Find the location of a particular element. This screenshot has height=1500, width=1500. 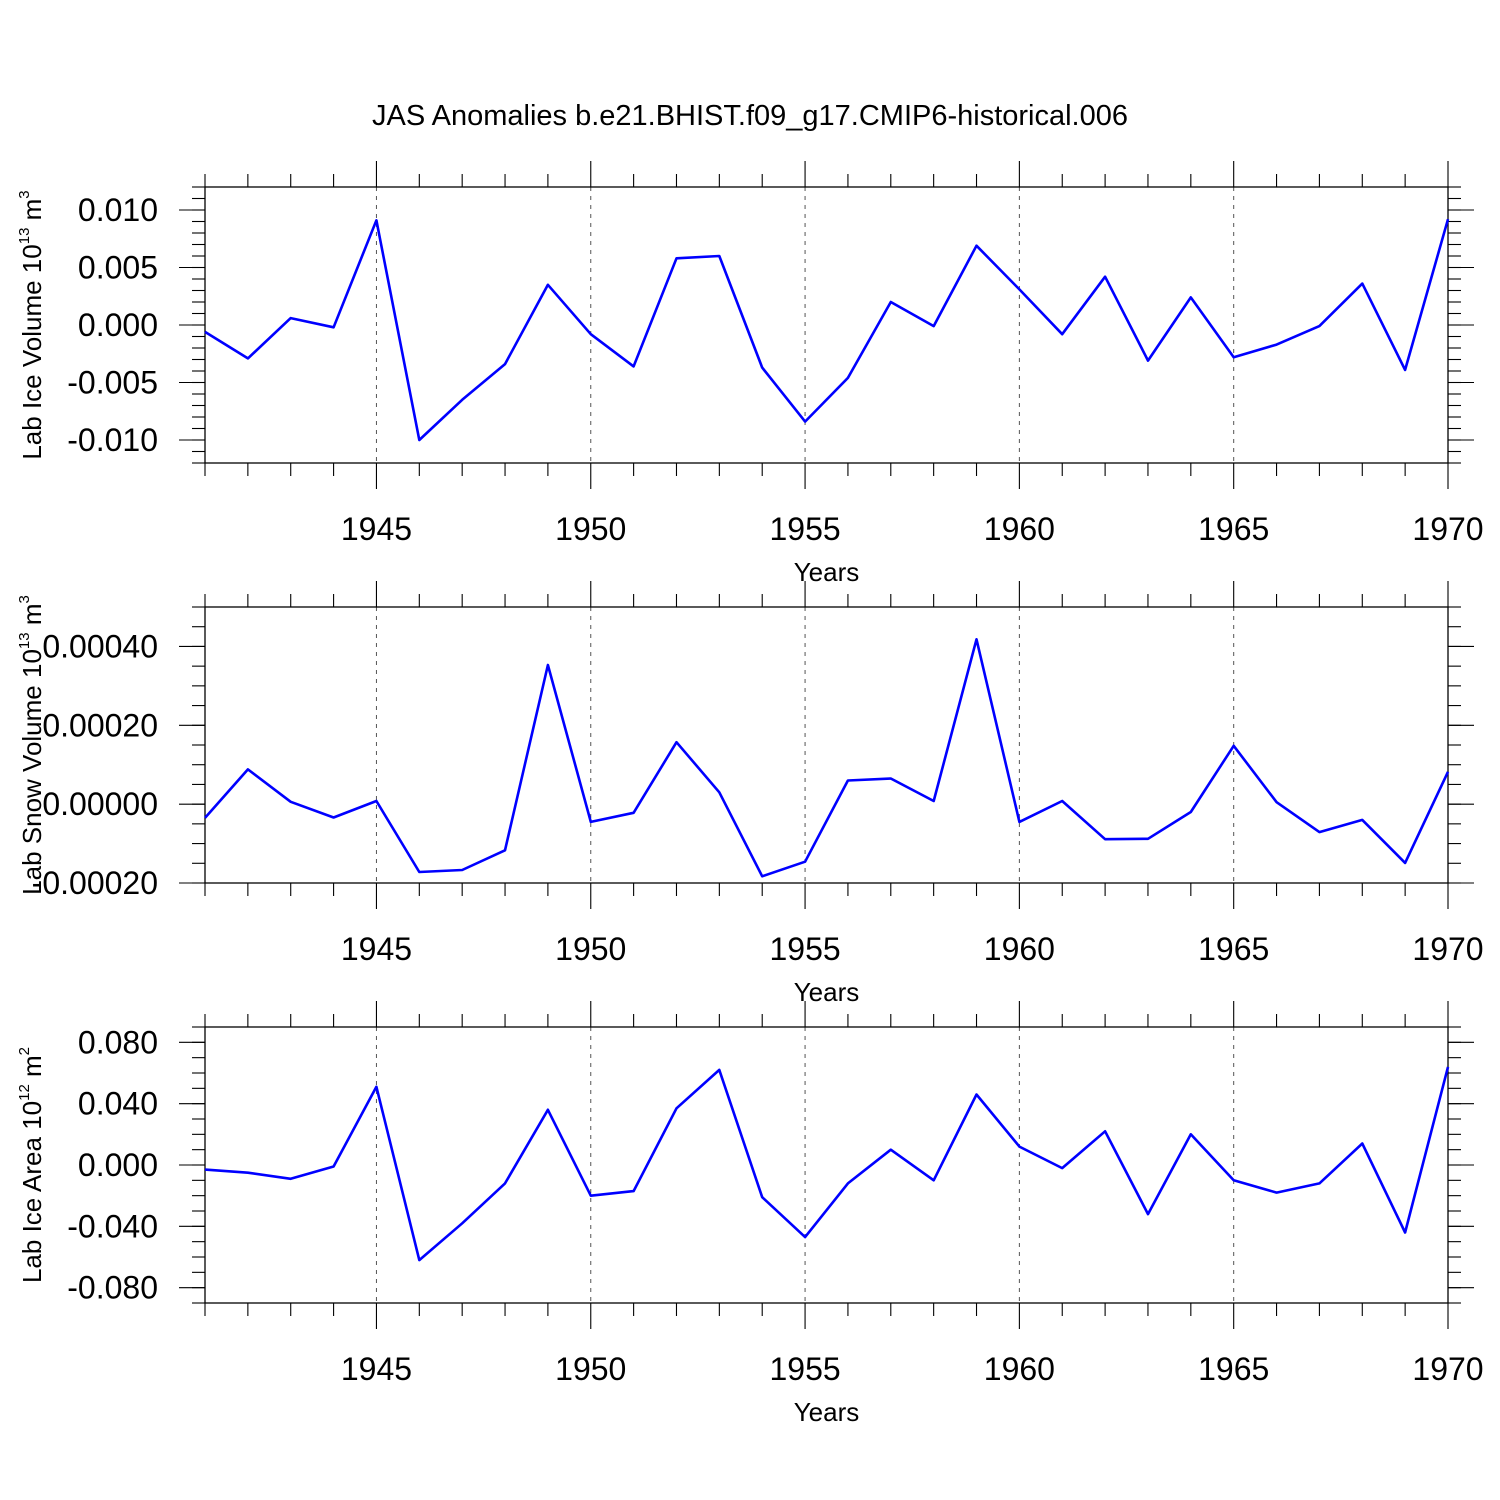

y-tick-label: -0.080 is located at coordinates (112, 1288).